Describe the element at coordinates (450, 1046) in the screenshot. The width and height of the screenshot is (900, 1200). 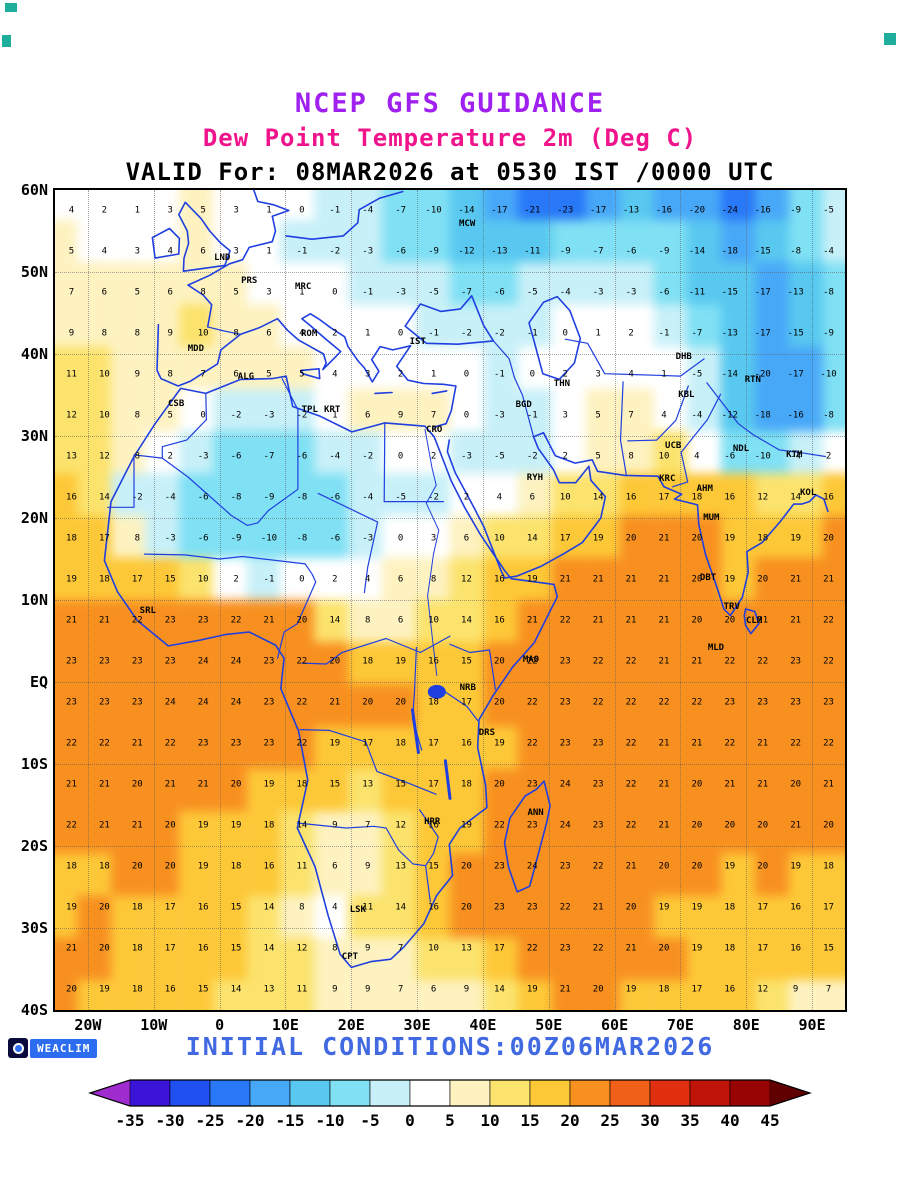
I see `initial-conditions-line: INITIAL CONDITIONS:00Z06MAR2026` at that location.